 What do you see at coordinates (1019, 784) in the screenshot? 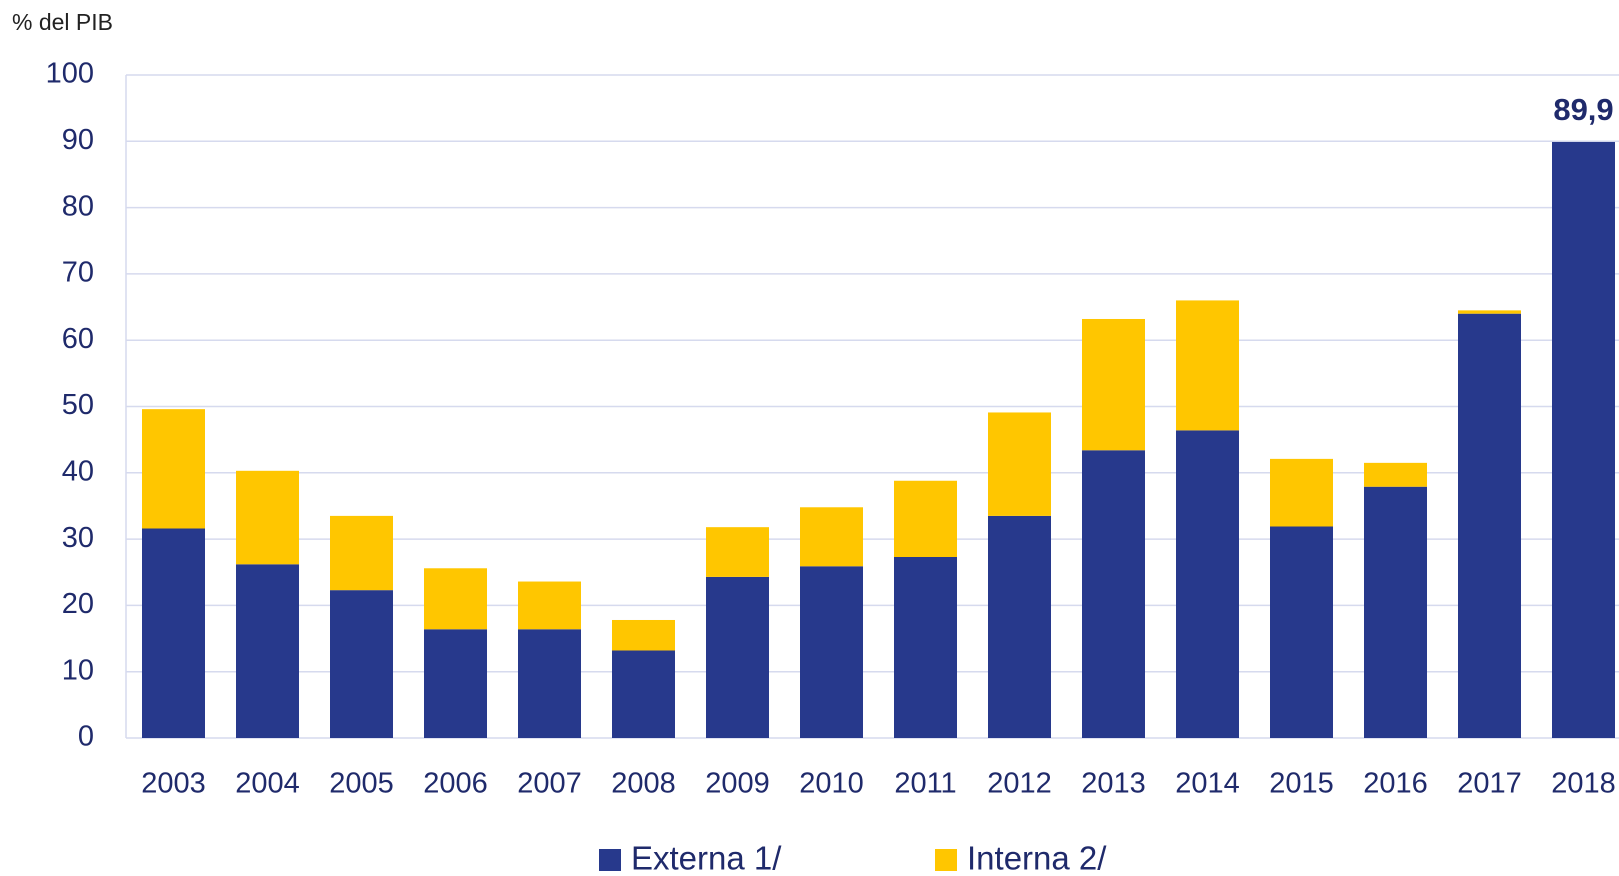
I see `x-tick-label: 2012` at bounding box center [1019, 784].